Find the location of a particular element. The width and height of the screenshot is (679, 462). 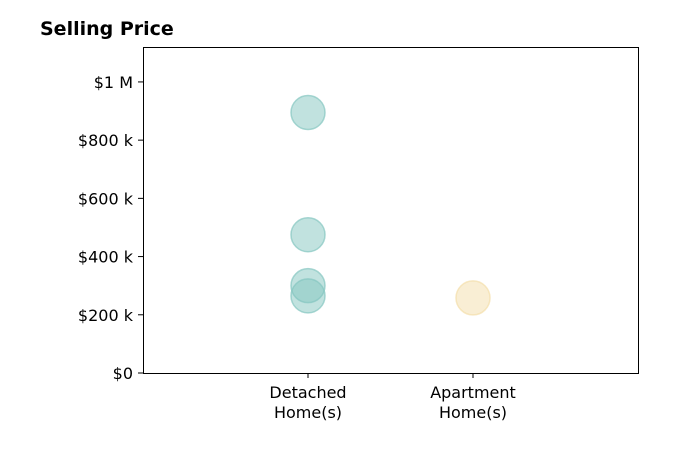

y-tick-label: $1 M is located at coordinates (113, 82).